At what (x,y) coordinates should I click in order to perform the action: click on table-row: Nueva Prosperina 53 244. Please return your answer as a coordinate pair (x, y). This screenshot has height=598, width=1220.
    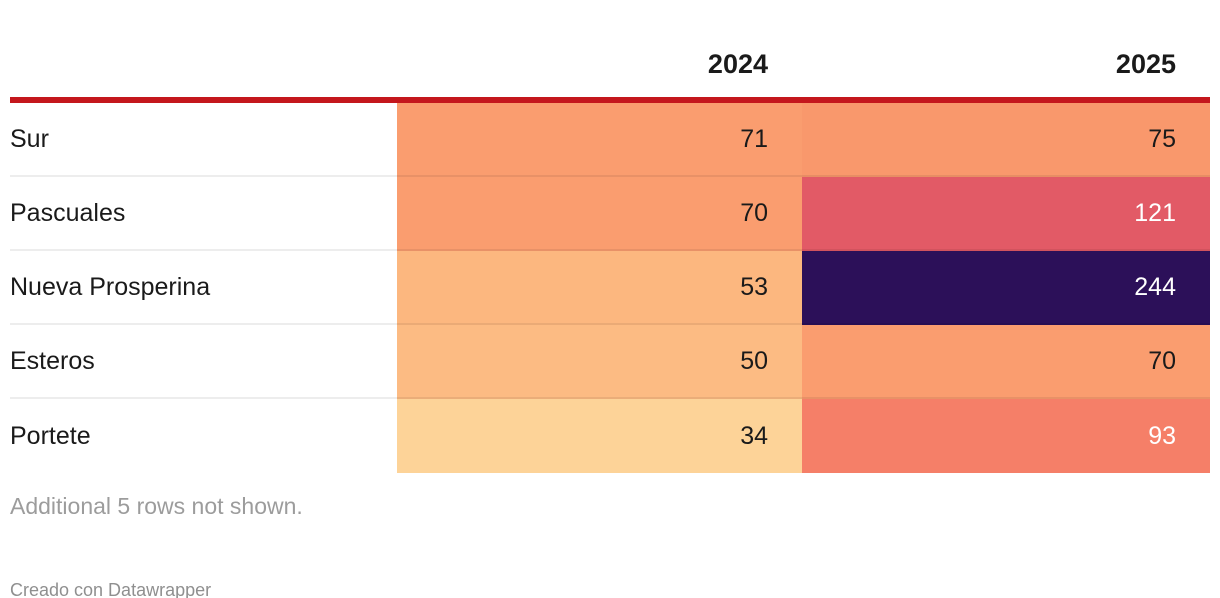
    Looking at the image, I should click on (610, 288).